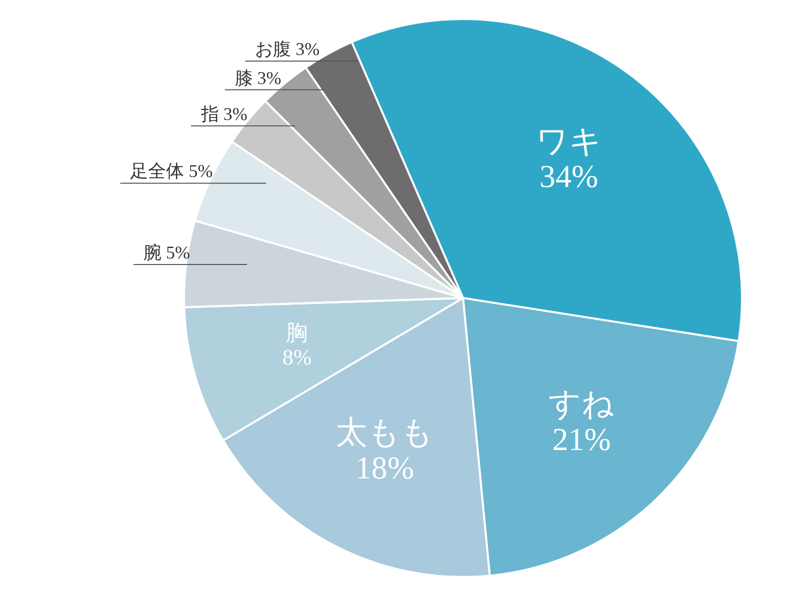  Describe the element at coordinates (569, 140) in the screenshot. I see `slice-label: ワキ` at that location.